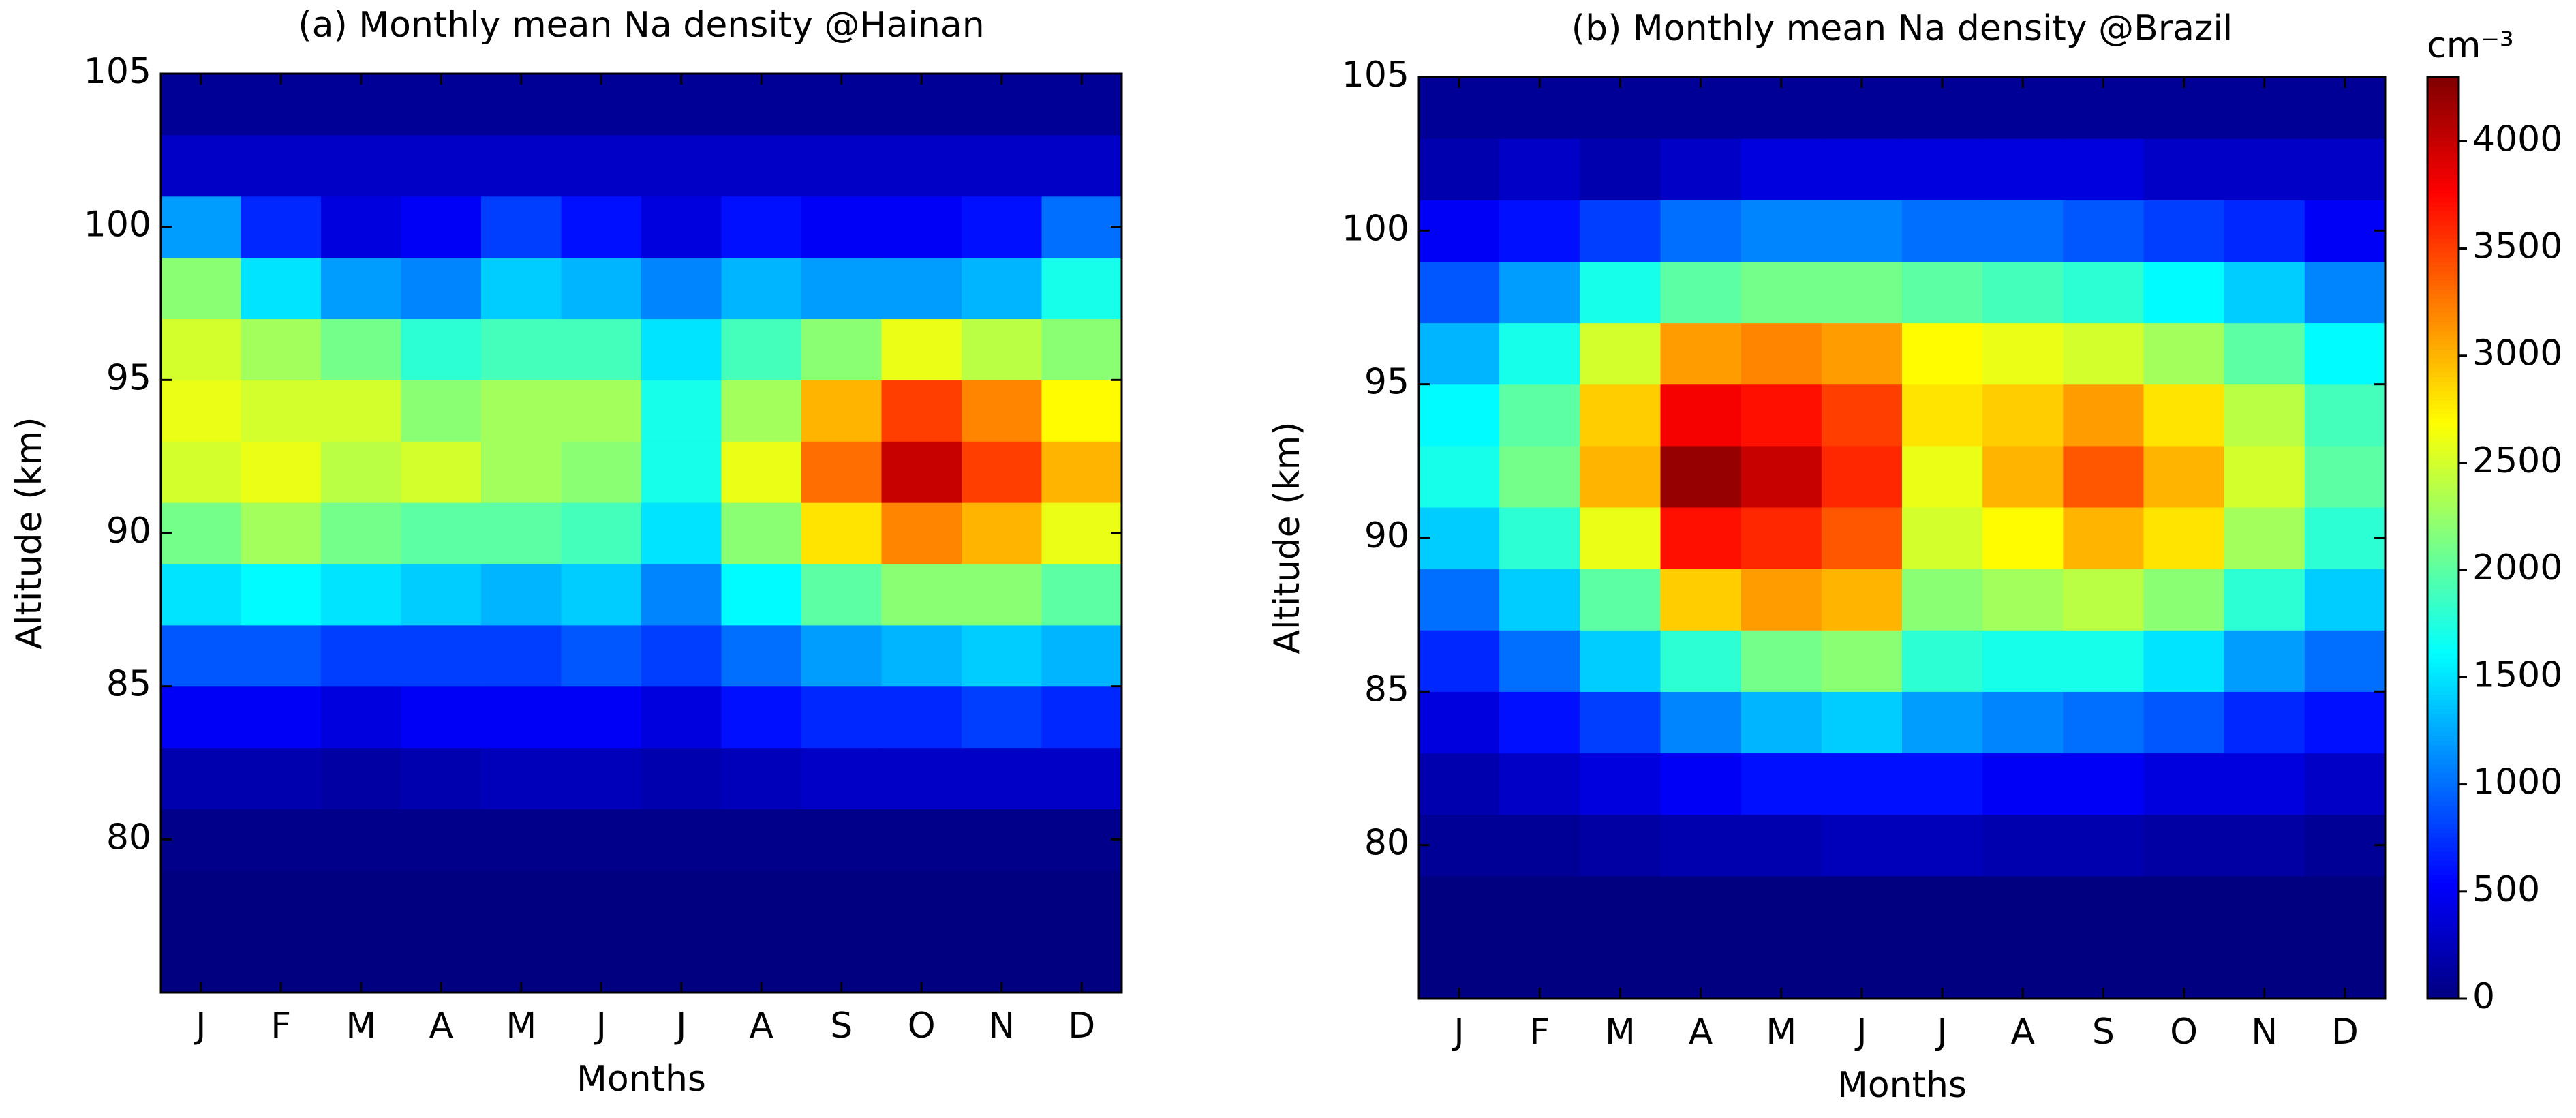 This screenshot has width=2576, height=1118. I want to click on y-tick-label: 95, so click(1386, 382).